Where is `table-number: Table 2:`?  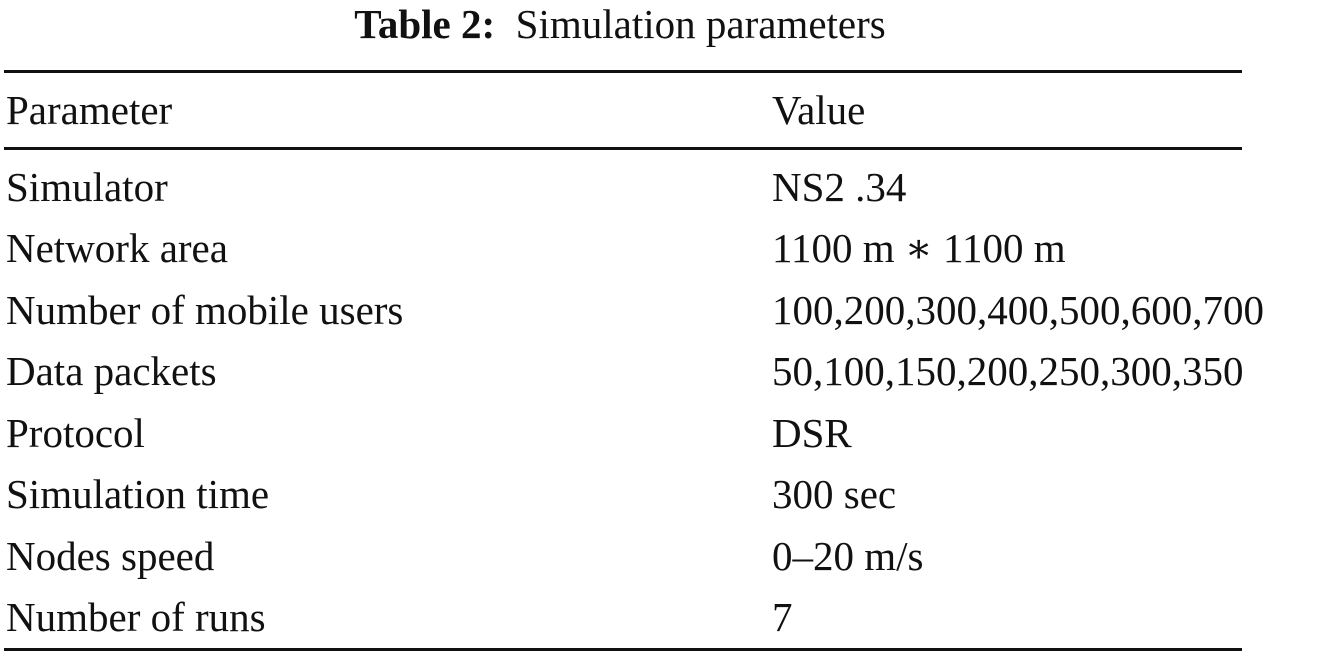
table-number: Table 2: is located at coordinates (425, 24).